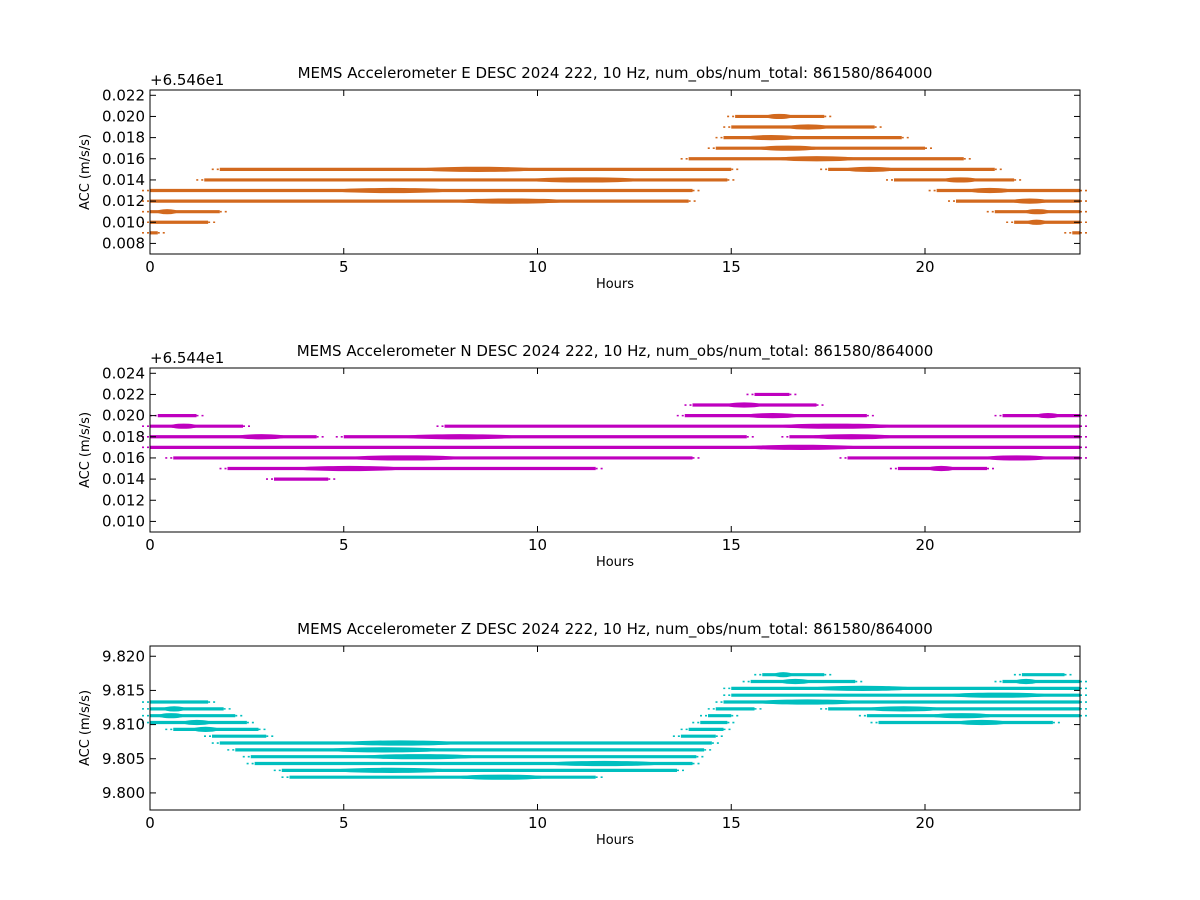 This screenshot has width=1200, height=900. I want to click on e-band-9-segment-0-bulge, so click(167, 212).